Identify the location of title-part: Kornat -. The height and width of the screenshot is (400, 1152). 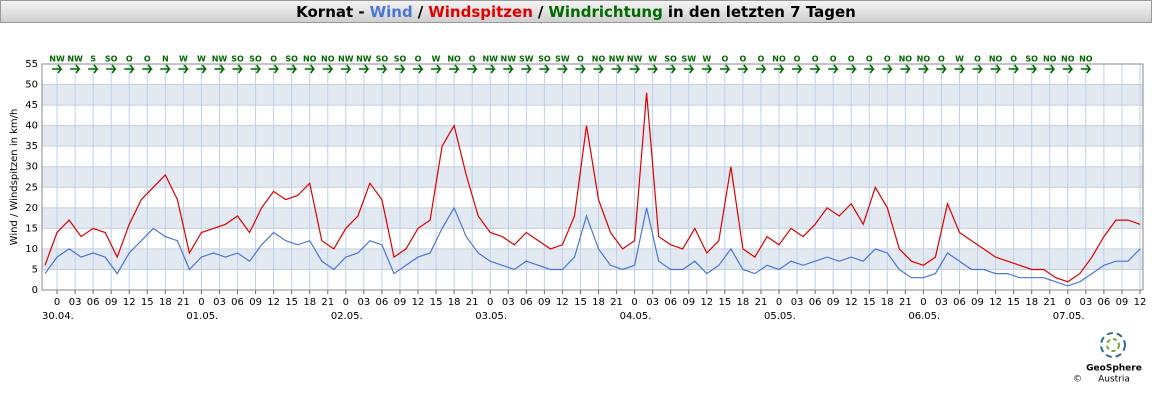
(330, 11).